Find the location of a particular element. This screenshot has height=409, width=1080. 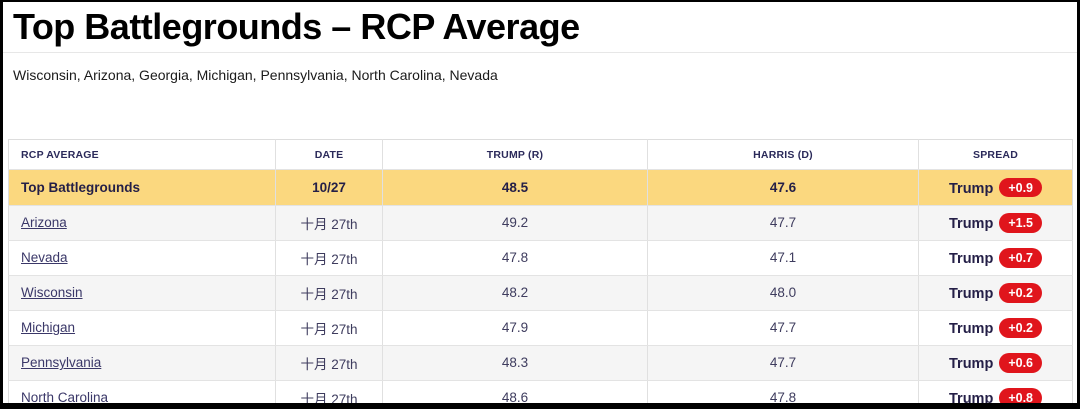

state-cell: Arizona is located at coordinates (142, 223).